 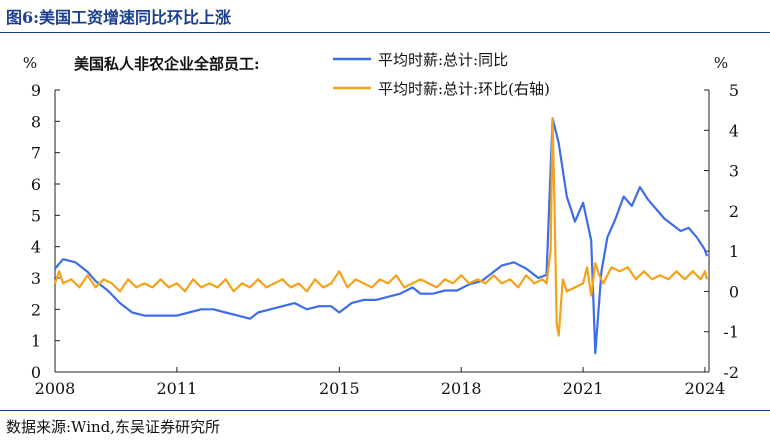 What do you see at coordinates (30, 63) in the screenshot?
I see `left-axis-unit: %` at bounding box center [30, 63].